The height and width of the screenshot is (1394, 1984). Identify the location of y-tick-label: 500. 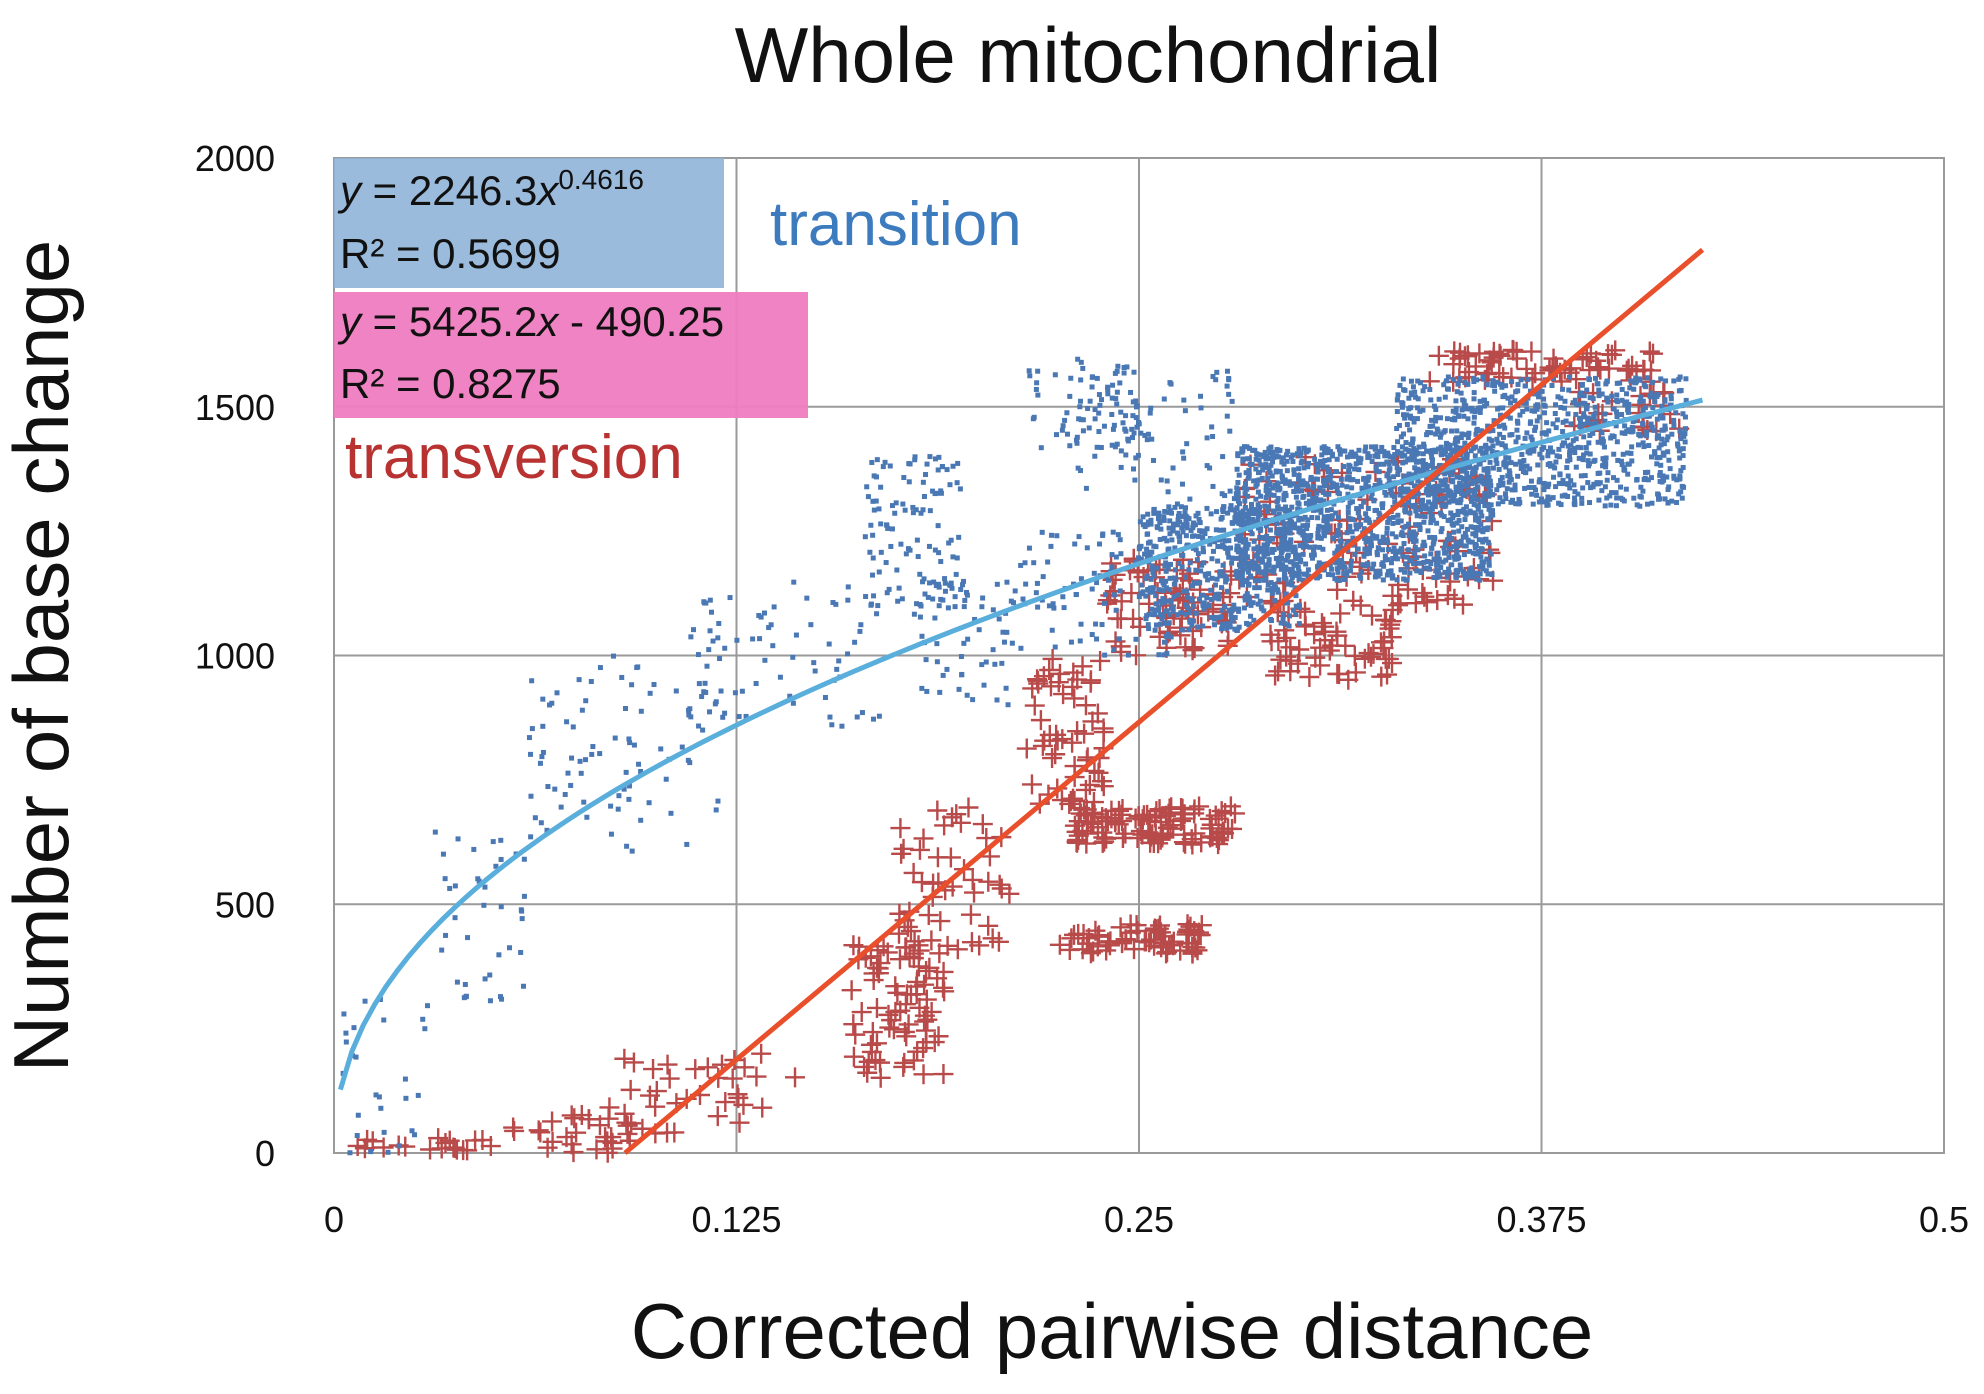
(245, 904).